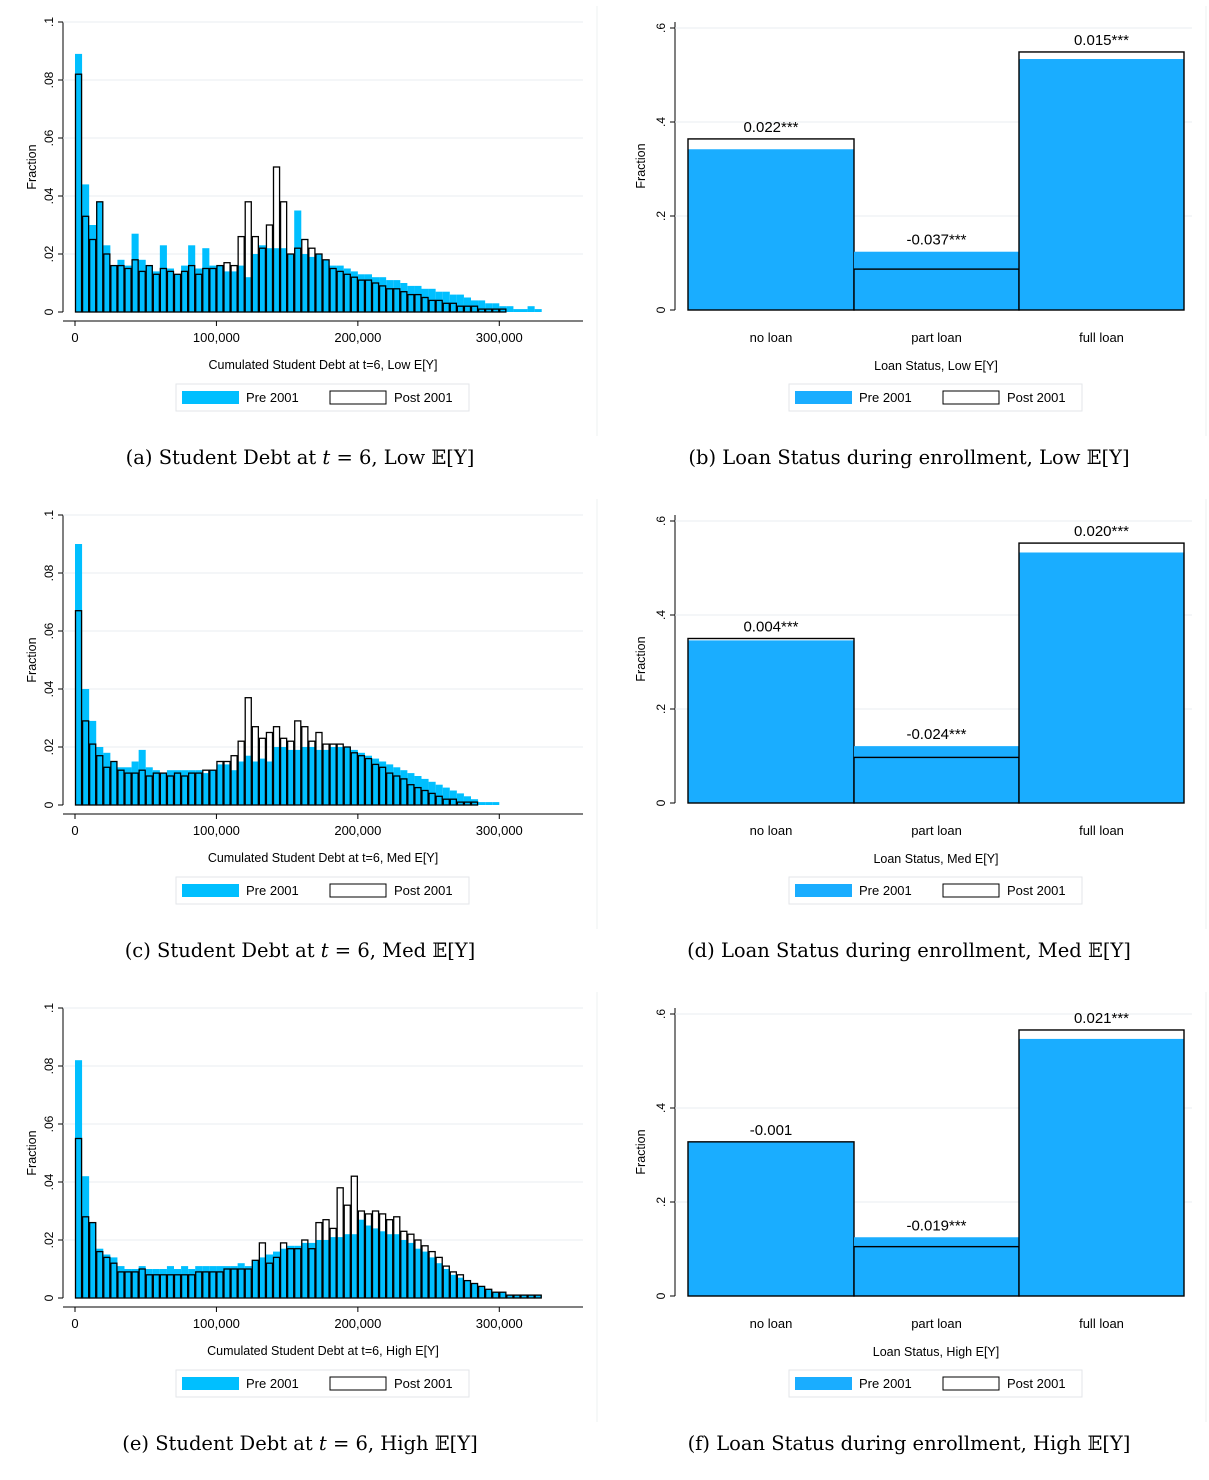 This screenshot has height=1480, width=1209. I want to click on x-axis-label: Loan Status, Med E[Y], so click(935, 859).